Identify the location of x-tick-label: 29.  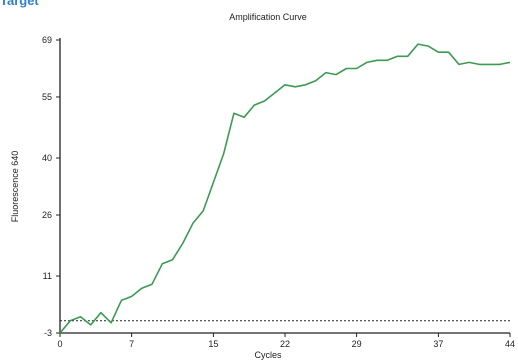
(357, 344).